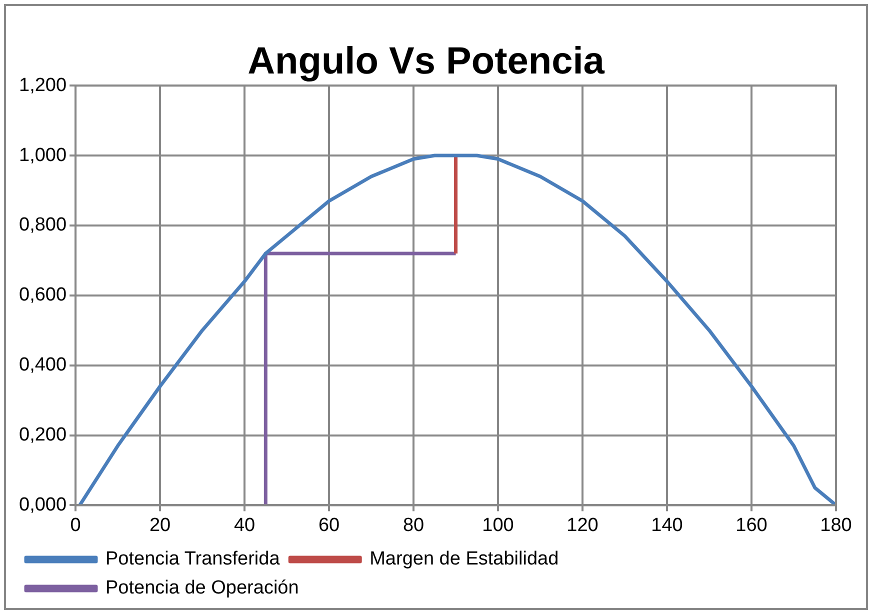 The height and width of the screenshot is (616, 874). I want to click on x-tick-label: 80, so click(413, 525).